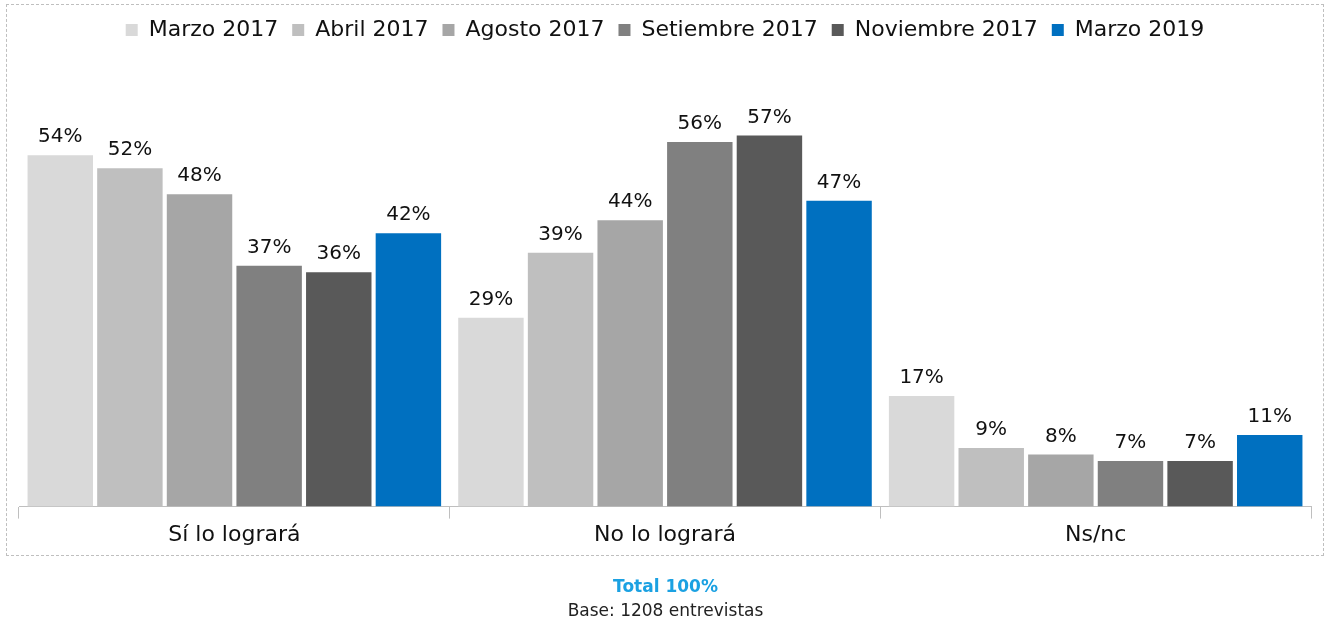  Describe the element at coordinates (700, 122) in the screenshot. I see `data-label: 56%` at that location.